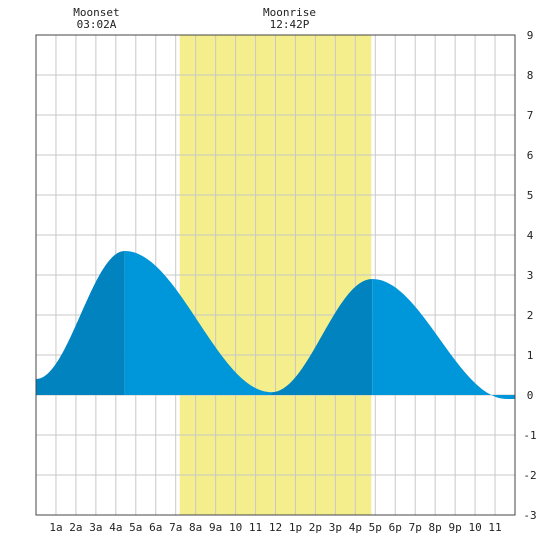  What do you see at coordinates (415, 527) in the screenshot?
I see `x-tick-label: 7p` at bounding box center [415, 527].